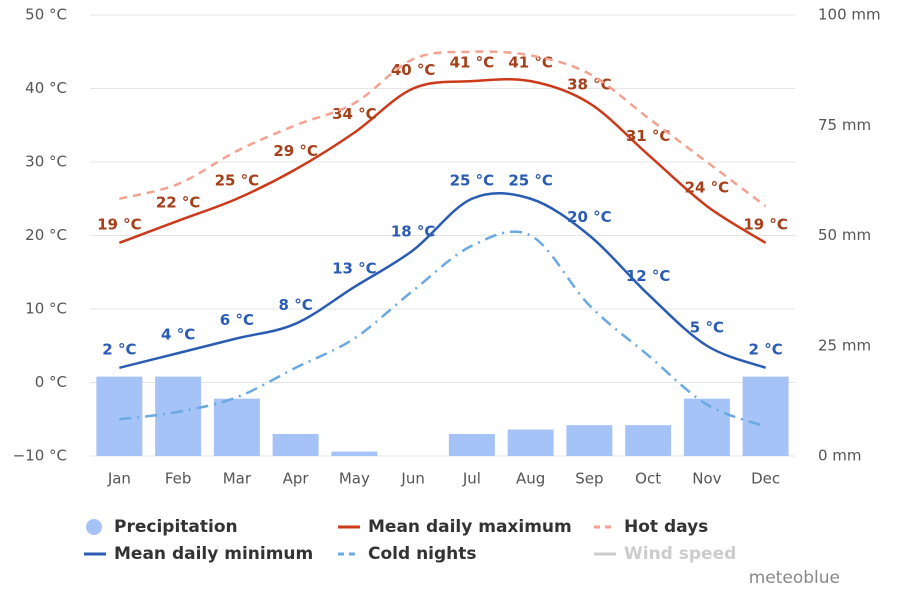 The height and width of the screenshot is (600, 900). What do you see at coordinates (765, 479) in the screenshot?
I see `x-tick-label: Dec` at bounding box center [765, 479].